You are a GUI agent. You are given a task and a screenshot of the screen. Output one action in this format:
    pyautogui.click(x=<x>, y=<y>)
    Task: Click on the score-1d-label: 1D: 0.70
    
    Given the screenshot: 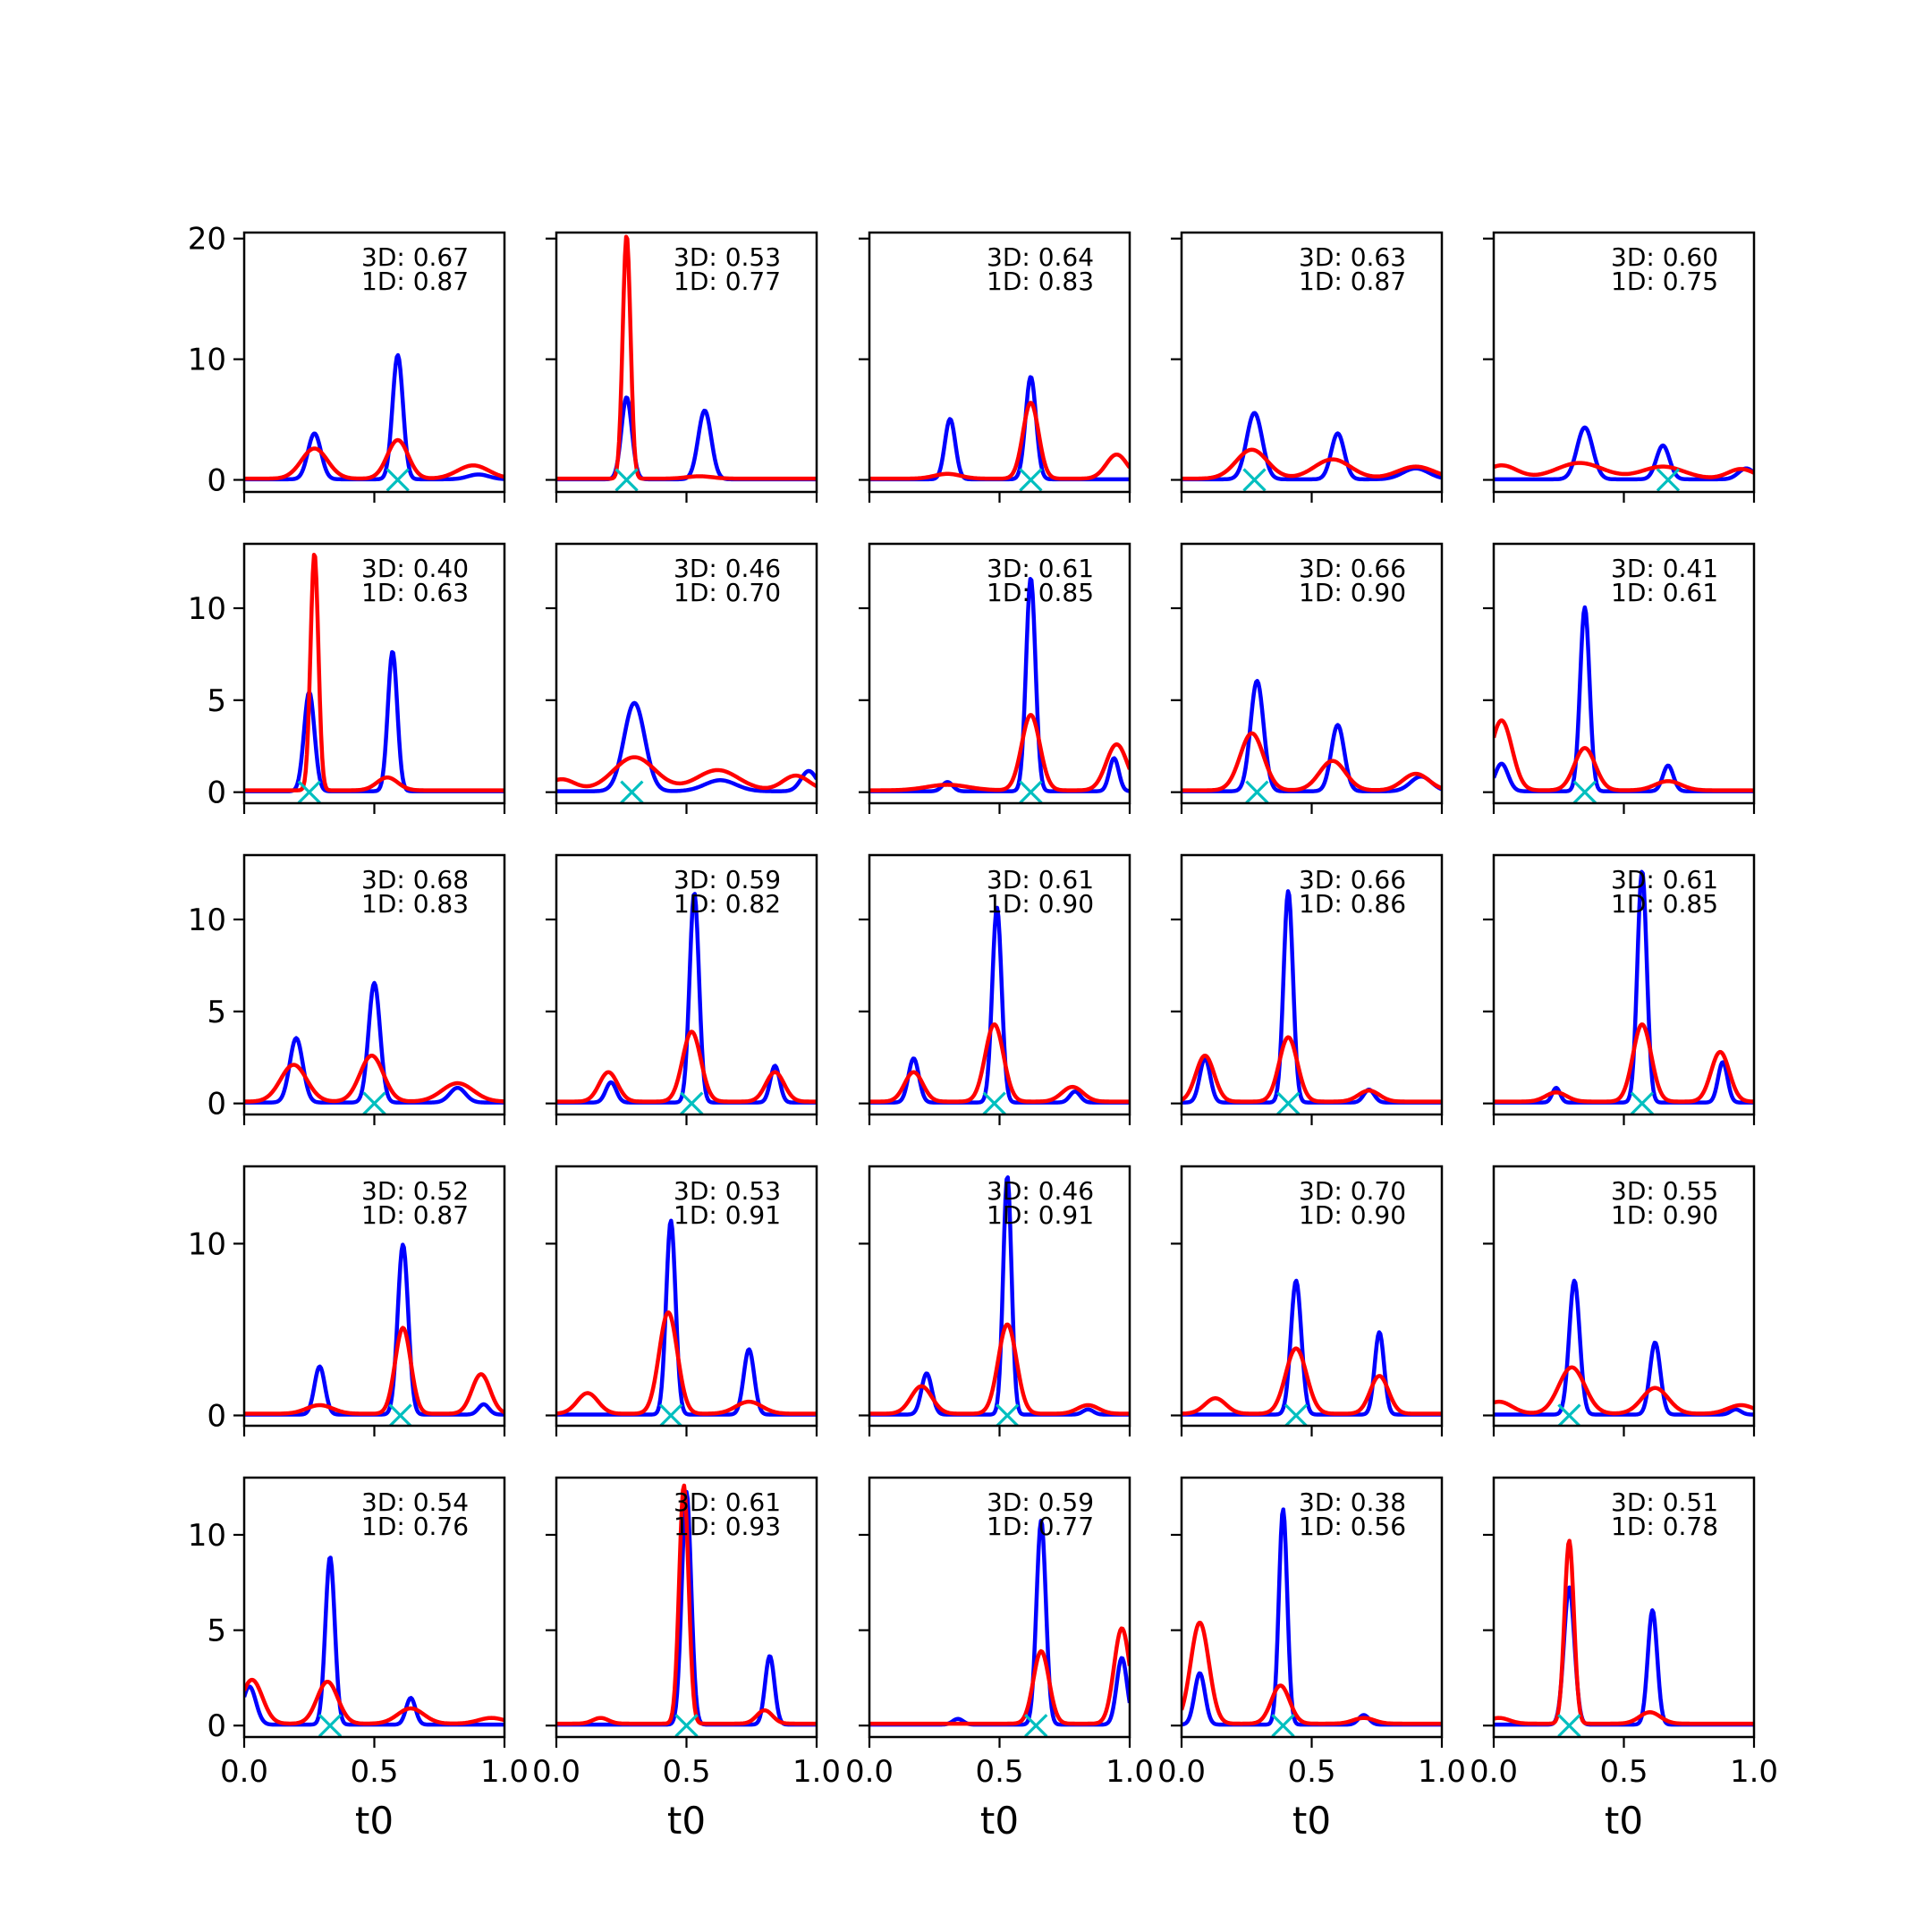 What is the action you would take?
    pyautogui.click(x=727, y=592)
    